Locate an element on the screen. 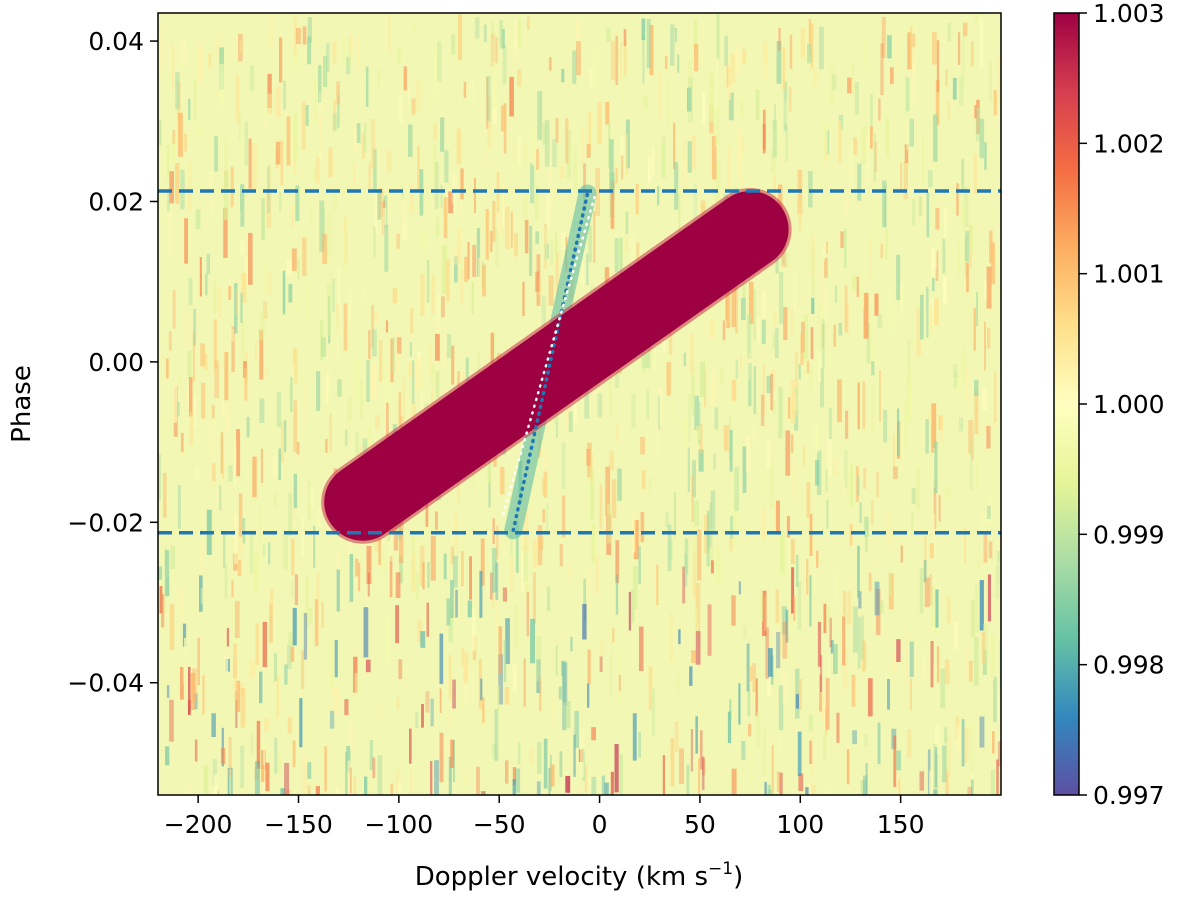 The width and height of the screenshot is (1200, 902). colorbar-tick-label: 1.000 is located at coordinates (1129, 404).